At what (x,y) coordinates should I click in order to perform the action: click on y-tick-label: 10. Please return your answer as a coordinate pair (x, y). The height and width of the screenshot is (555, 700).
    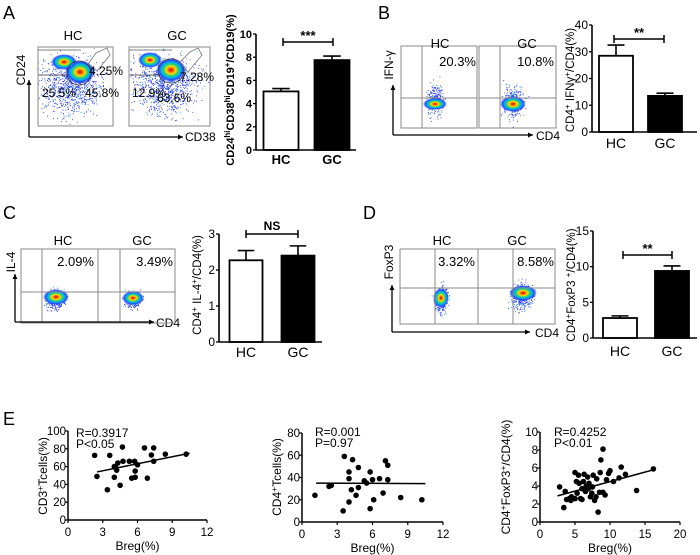
    Looking at the image, I should click on (246, 35).